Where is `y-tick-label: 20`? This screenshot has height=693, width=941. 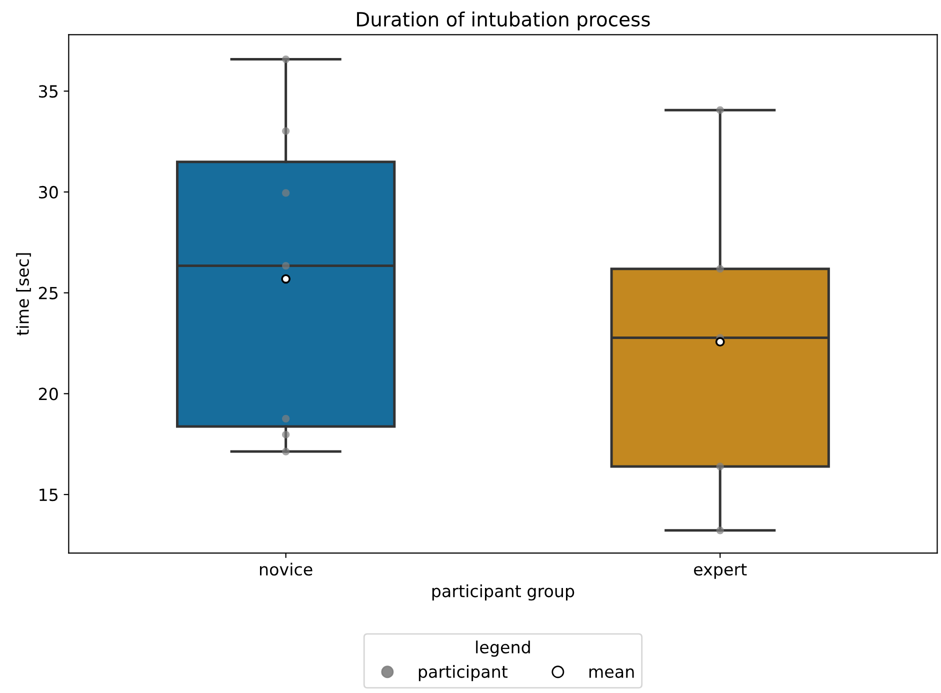 y-tick-label: 20 is located at coordinates (48, 394).